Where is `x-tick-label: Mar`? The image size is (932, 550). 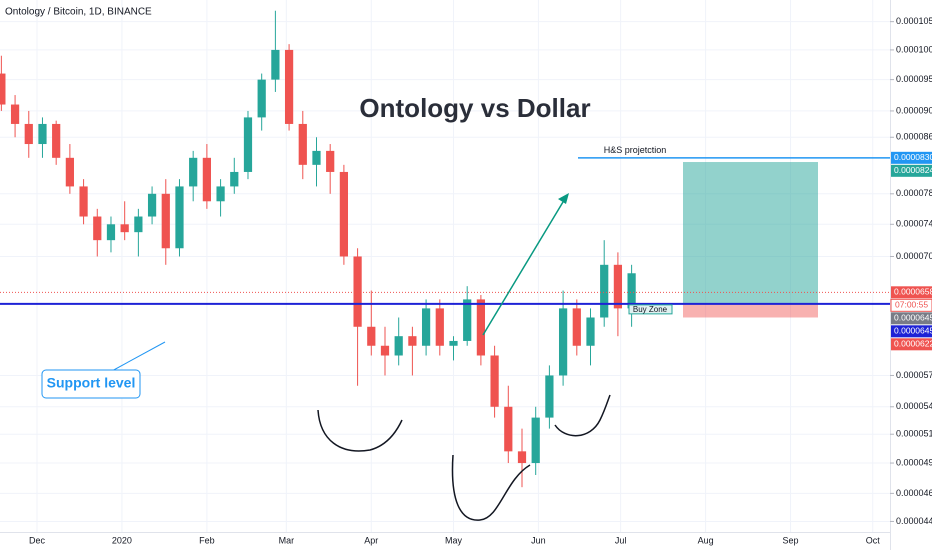 x-tick-label: Mar is located at coordinates (287, 540).